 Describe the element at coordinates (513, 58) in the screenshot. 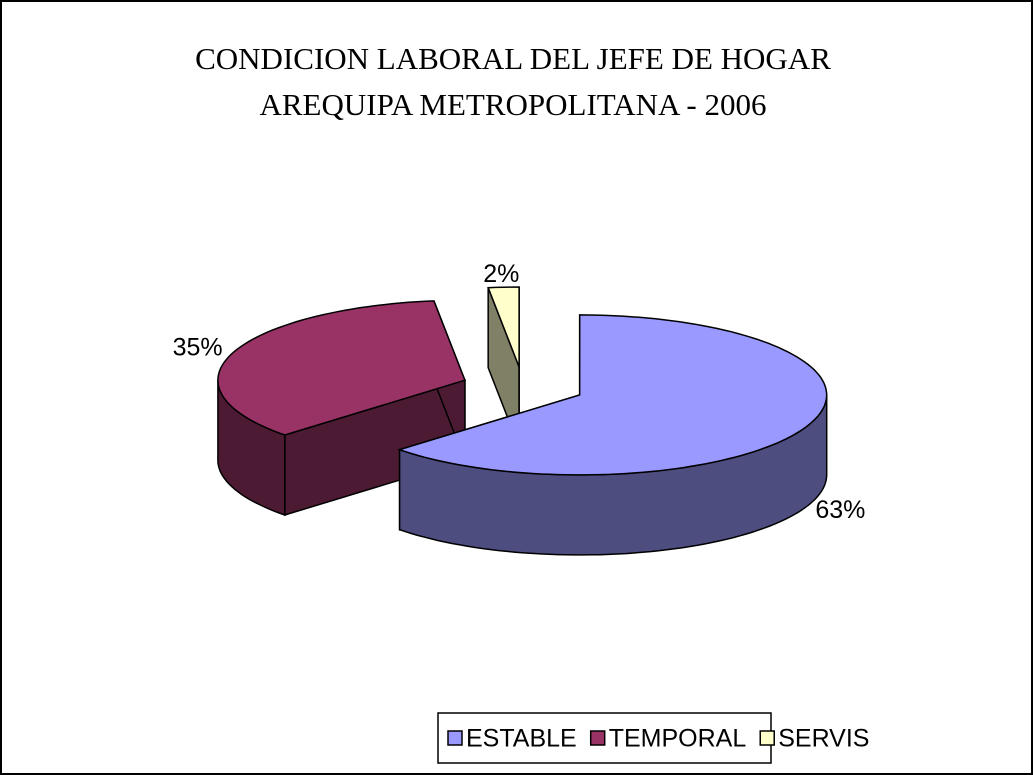

I see `chart-title: CONDICION LABORAL DEL JEFE DE HOGAR` at that location.